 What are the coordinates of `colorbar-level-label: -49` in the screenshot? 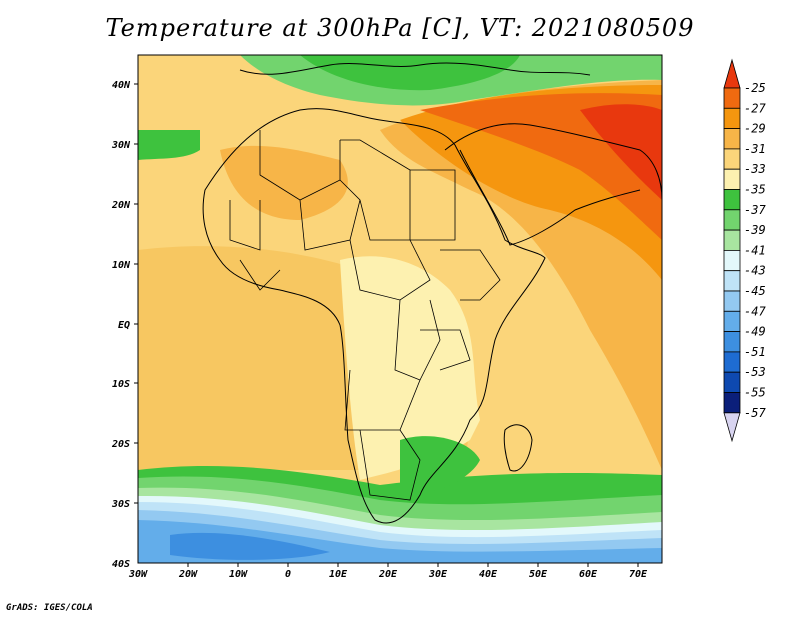 It's located at (755, 332).